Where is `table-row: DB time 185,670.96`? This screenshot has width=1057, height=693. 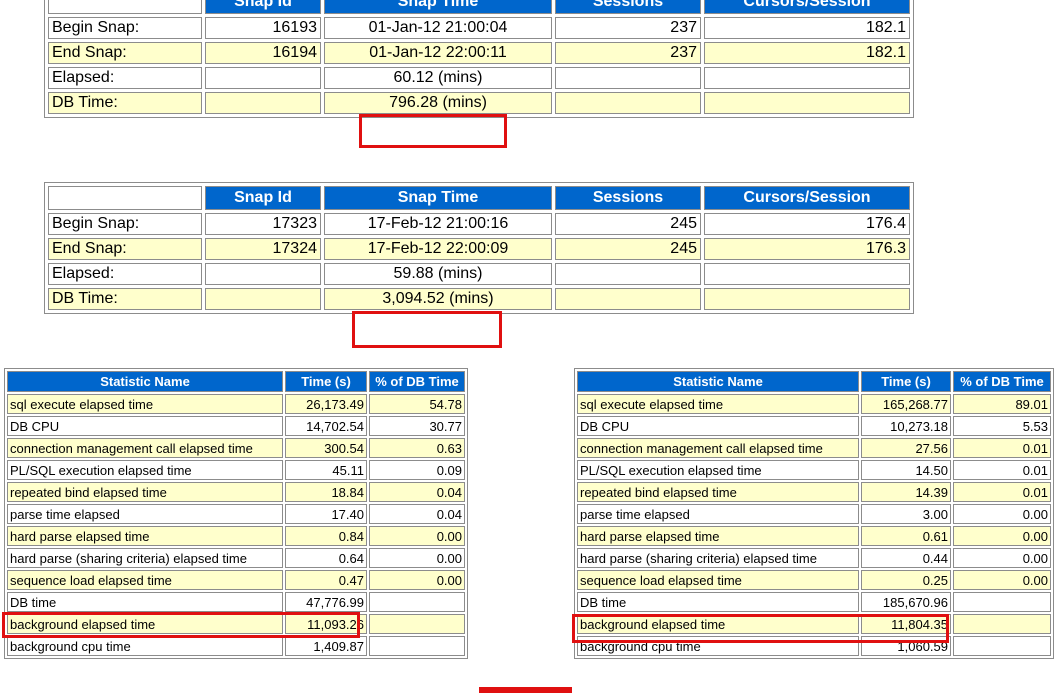 table-row: DB time 185,670.96 is located at coordinates (814, 602).